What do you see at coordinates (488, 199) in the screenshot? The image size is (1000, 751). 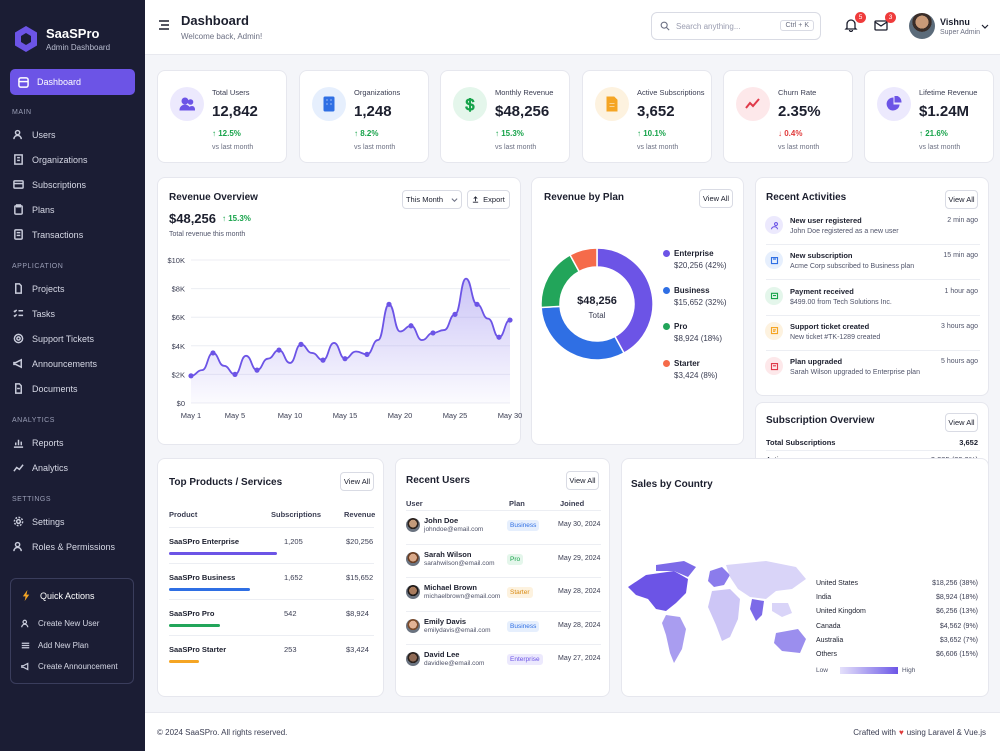 I see `export-button: Export` at bounding box center [488, 199].